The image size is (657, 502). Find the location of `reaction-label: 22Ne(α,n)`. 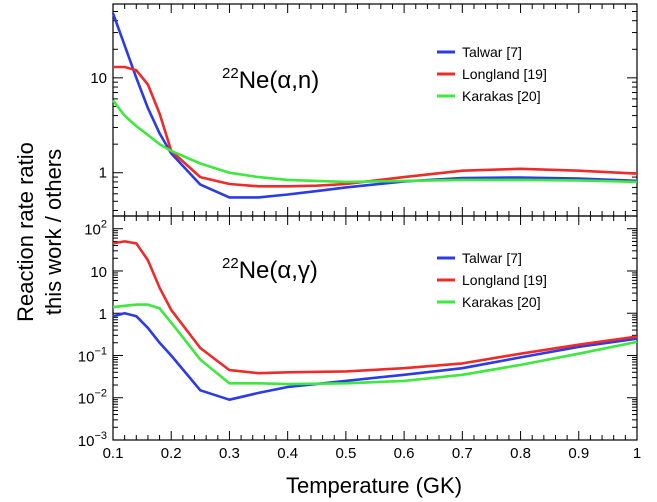

reaction-label: 22Ne(α,n) is located at coordinates (270, 79).